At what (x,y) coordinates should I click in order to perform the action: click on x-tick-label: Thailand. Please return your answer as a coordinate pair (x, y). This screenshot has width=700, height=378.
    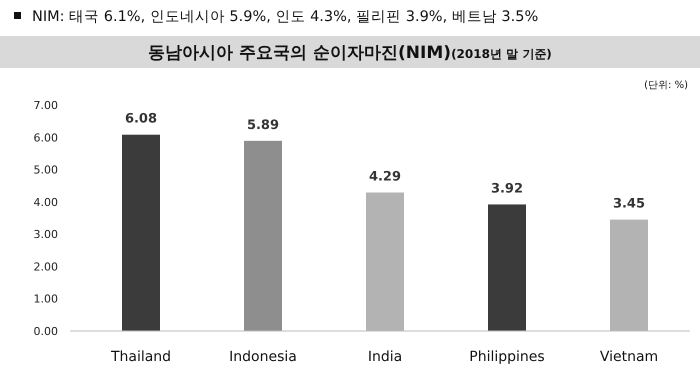
    Looking at the image, I should click on (141, 357).